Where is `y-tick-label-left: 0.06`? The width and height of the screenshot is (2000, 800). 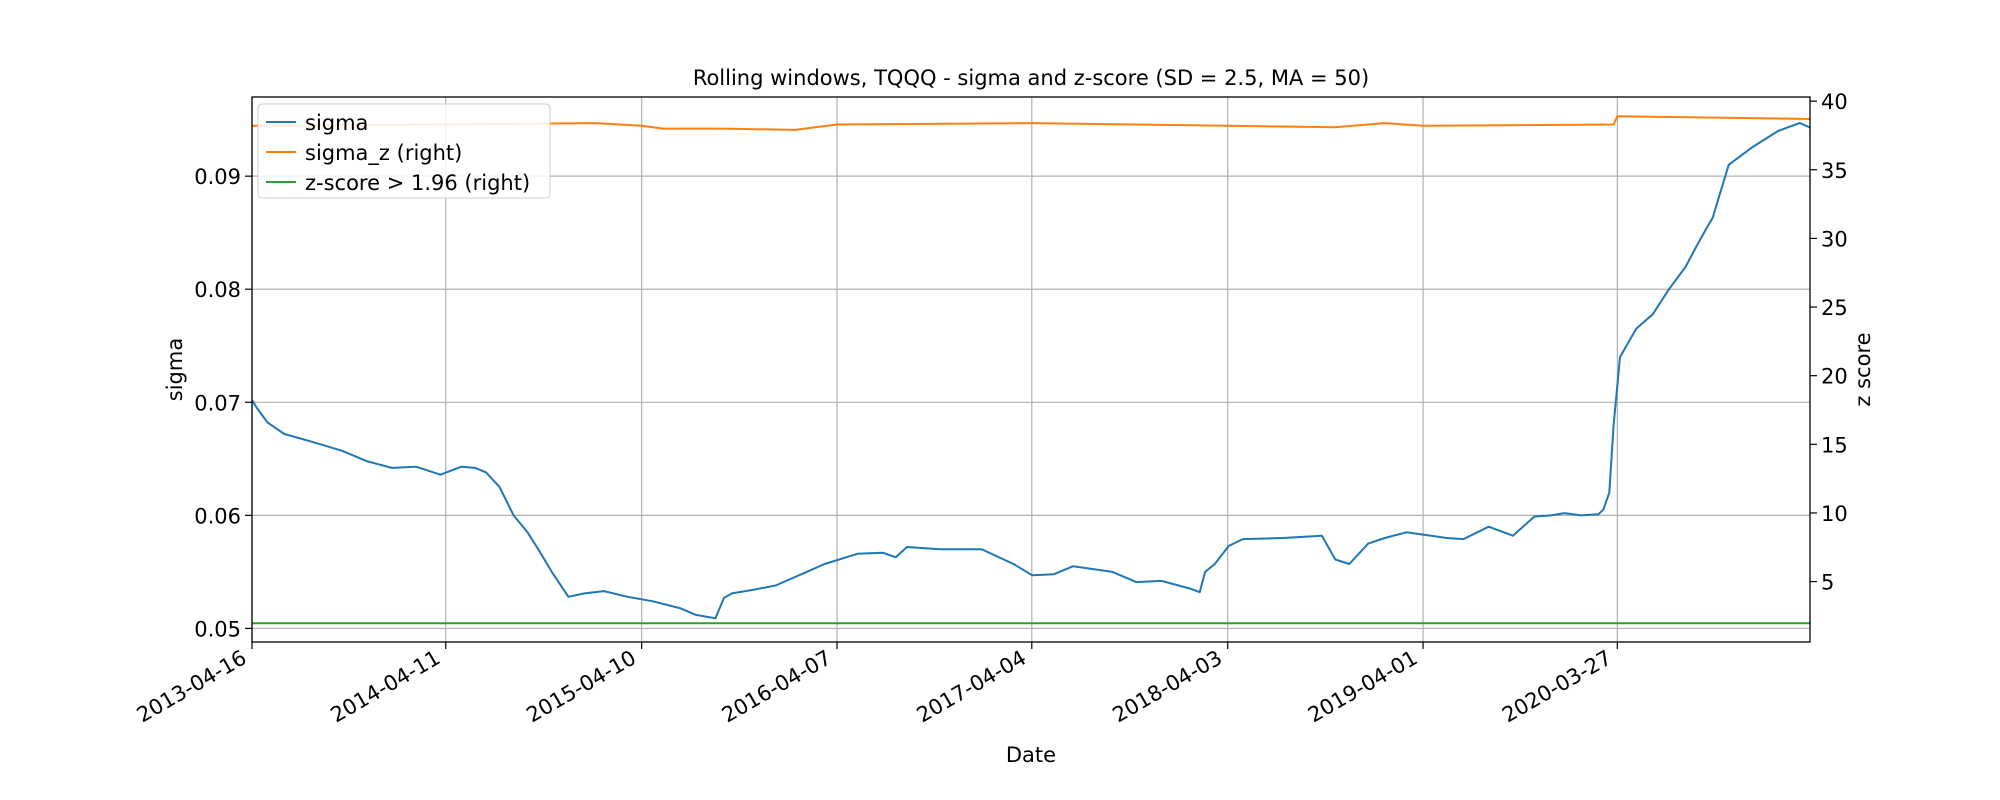 y-tick-label-left: 0.06 is located at coordinates (217, 516).